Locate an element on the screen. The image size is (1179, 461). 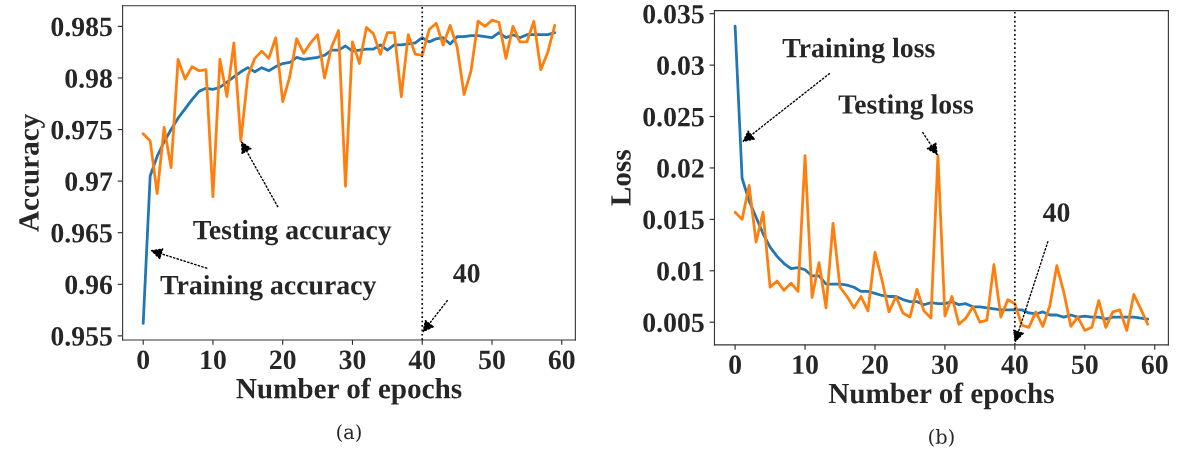
y-tick-label: 0.025 is located at coordinates (673, 117).